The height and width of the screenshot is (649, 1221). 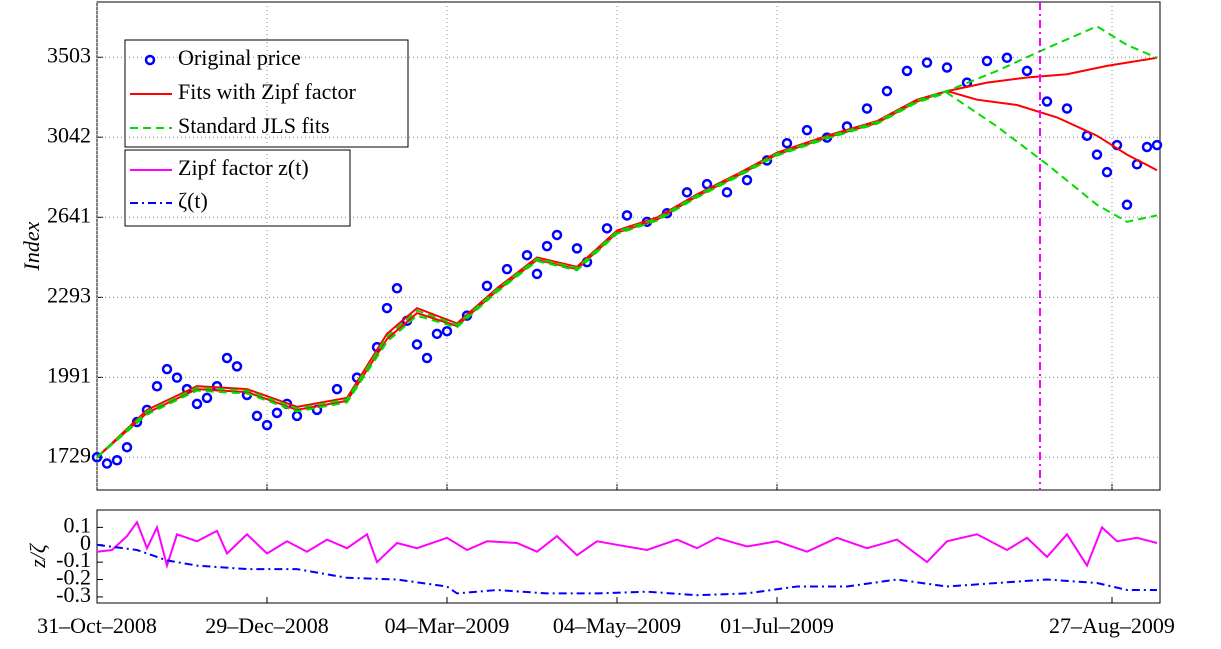 I want to click on legend-label: Fits with Zipf factor, so click(x=267, y=91).